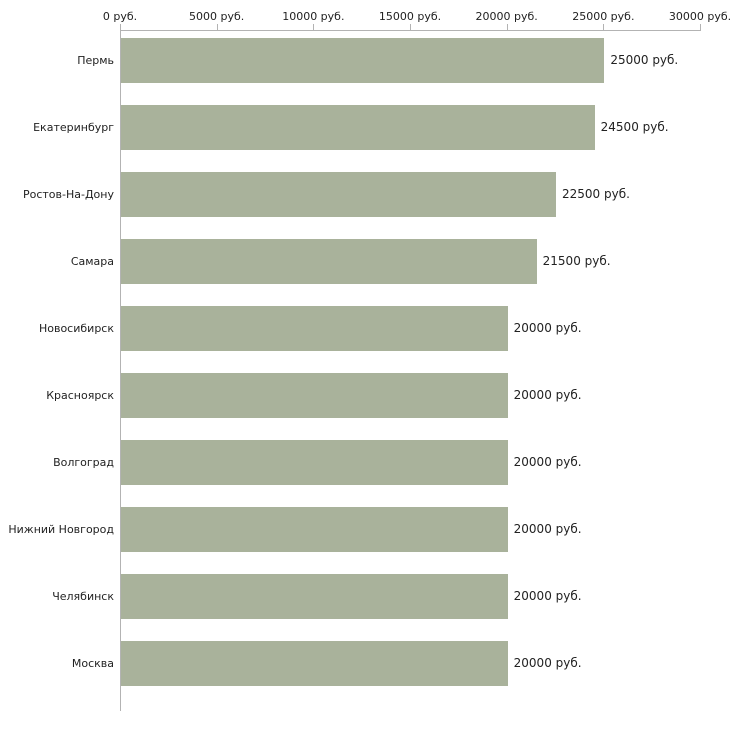 This screenshot has height=730, width=730. What do you see at coordinates (83, 462) in the screenshot?
I see `category-label: Волгоград` at bounding box center [83, 462].